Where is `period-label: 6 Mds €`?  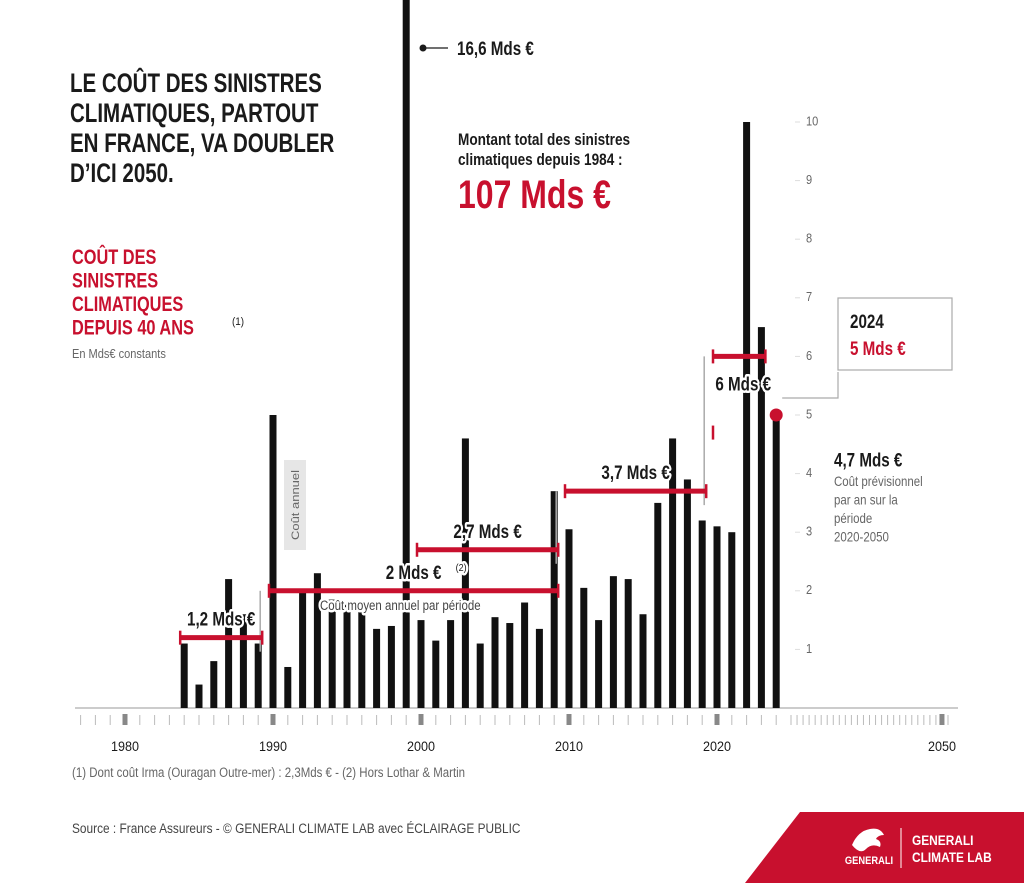 period-label: 6 Mds € is located at coordinates (743, 384).